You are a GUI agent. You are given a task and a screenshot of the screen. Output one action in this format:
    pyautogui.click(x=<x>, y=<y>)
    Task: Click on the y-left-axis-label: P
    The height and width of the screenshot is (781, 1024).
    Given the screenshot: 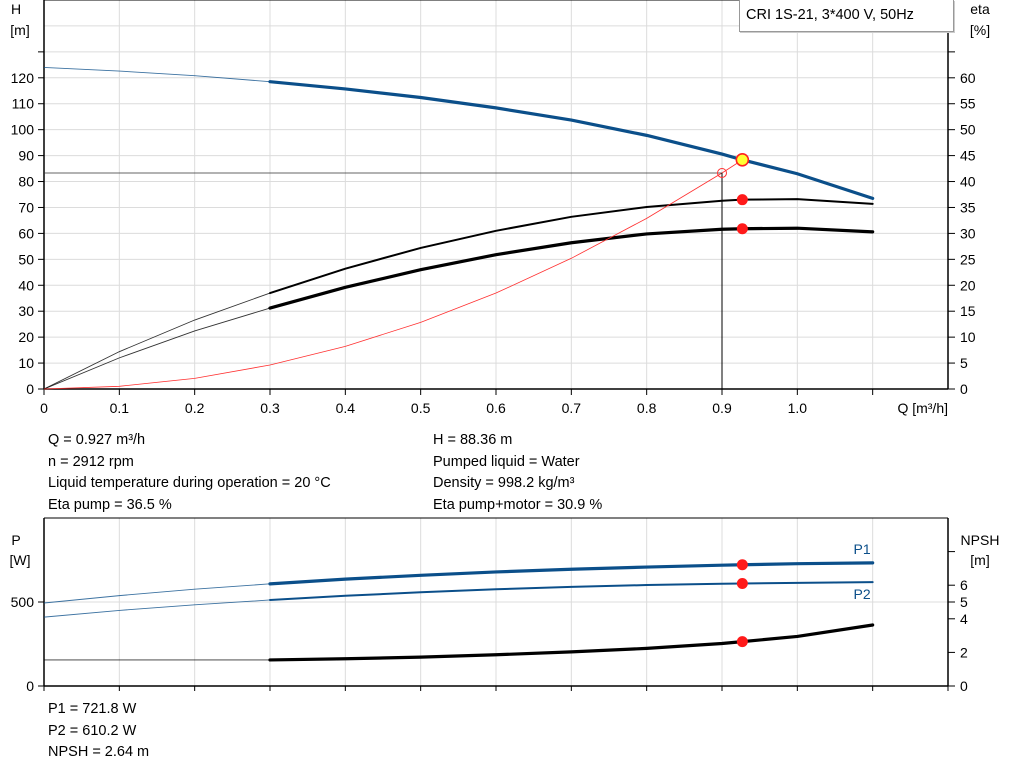 What is the action you would take?
    pyautogui.click(x=15, y=540)
    